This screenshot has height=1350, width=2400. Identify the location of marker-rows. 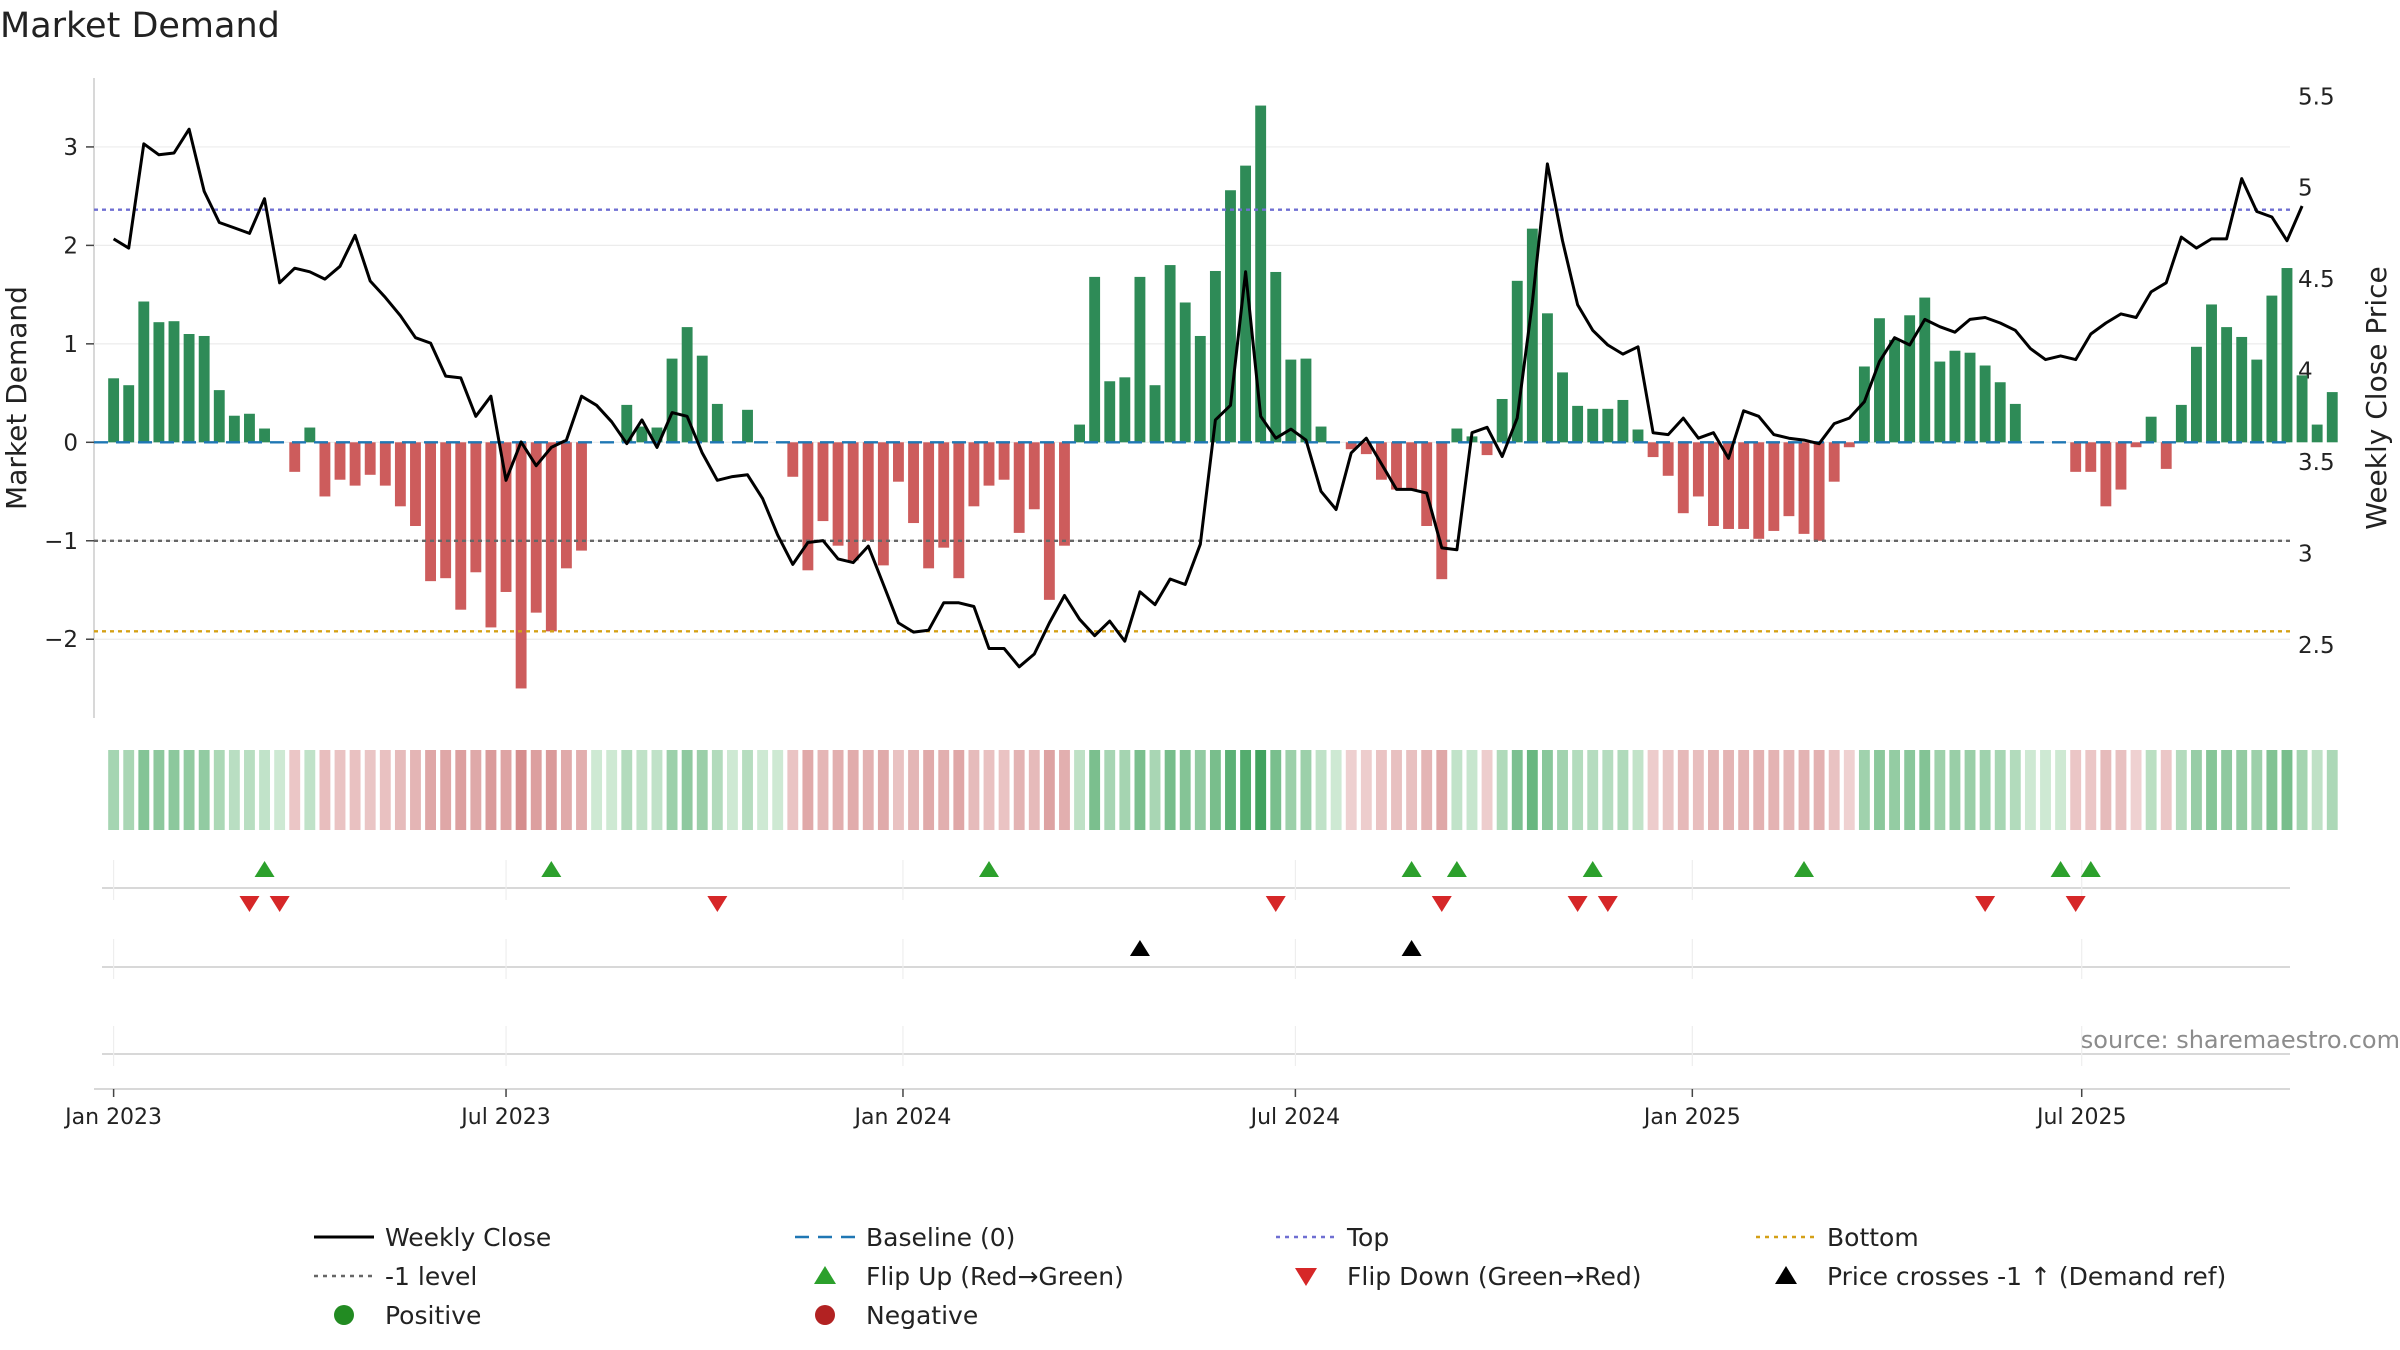
(1196, 963).